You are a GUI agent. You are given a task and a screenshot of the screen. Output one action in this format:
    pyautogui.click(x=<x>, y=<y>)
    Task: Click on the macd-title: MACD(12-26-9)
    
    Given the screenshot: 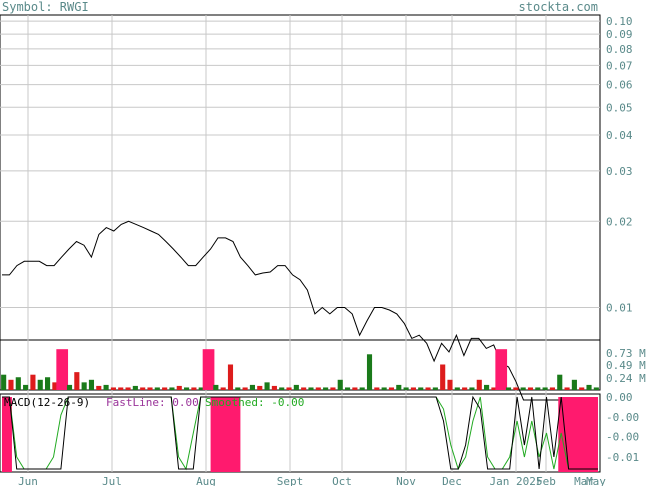 What is the action you would take?
    pyautogui.click(x=47, y=402)
    